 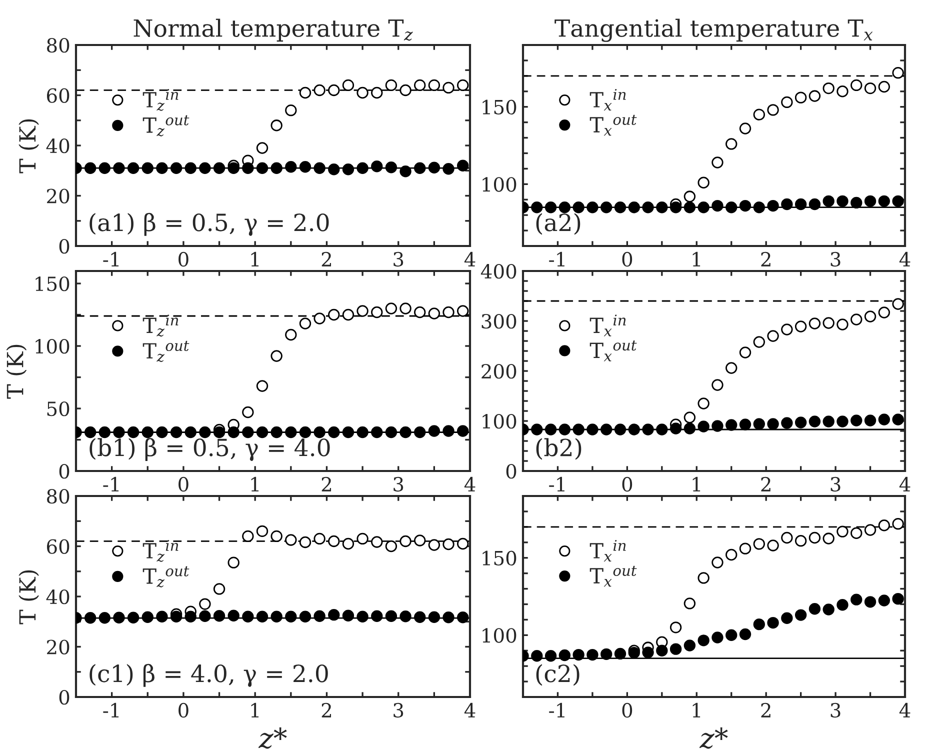 What do you see at coordinates (696, 484) in the screenshot?
I see `x-tick-label: 1` at bounding box center [696, 484].